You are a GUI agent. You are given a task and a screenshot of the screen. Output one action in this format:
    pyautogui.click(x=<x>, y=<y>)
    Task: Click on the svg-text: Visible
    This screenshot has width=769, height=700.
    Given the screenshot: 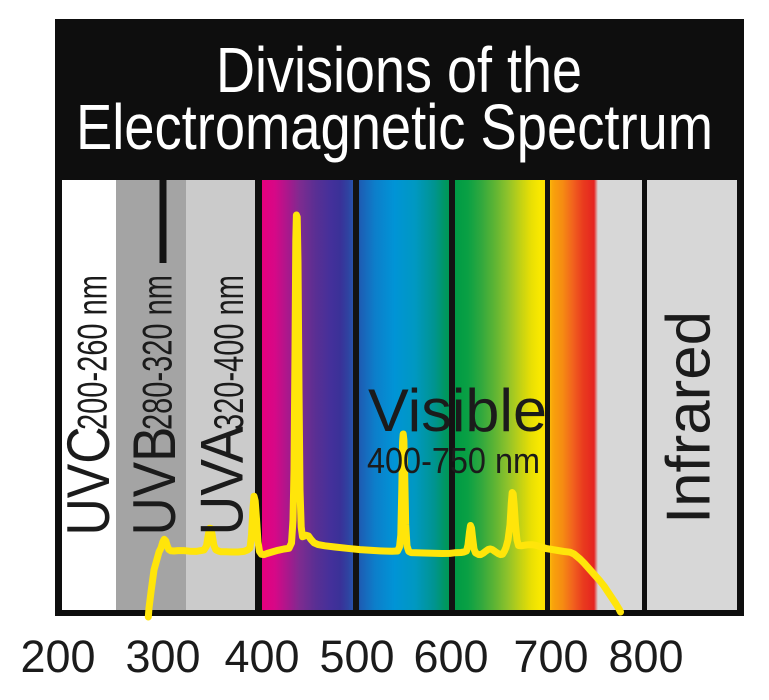 What is the action you would take?
    pyautogui.click(x=457, y=410)
    